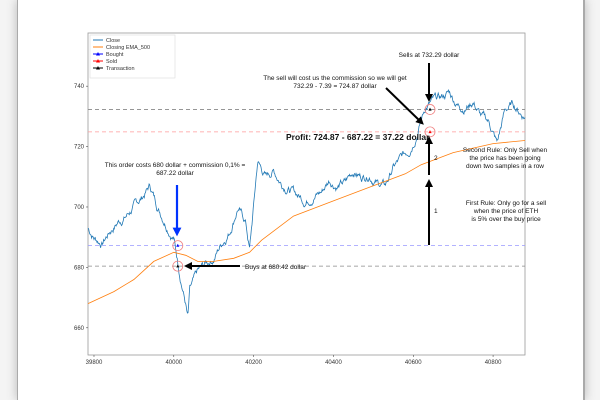  Describe the element at coordinates (173, 363) in the screenshot. I see `x-tick-label: 40000` at that location.